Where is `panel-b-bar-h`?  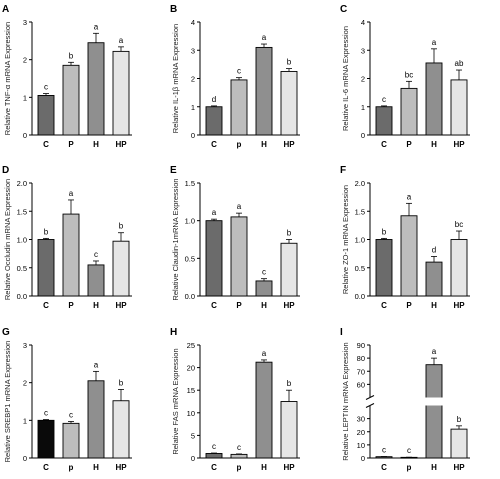
panel-b-bar-h is located at coordinates (264, 91).